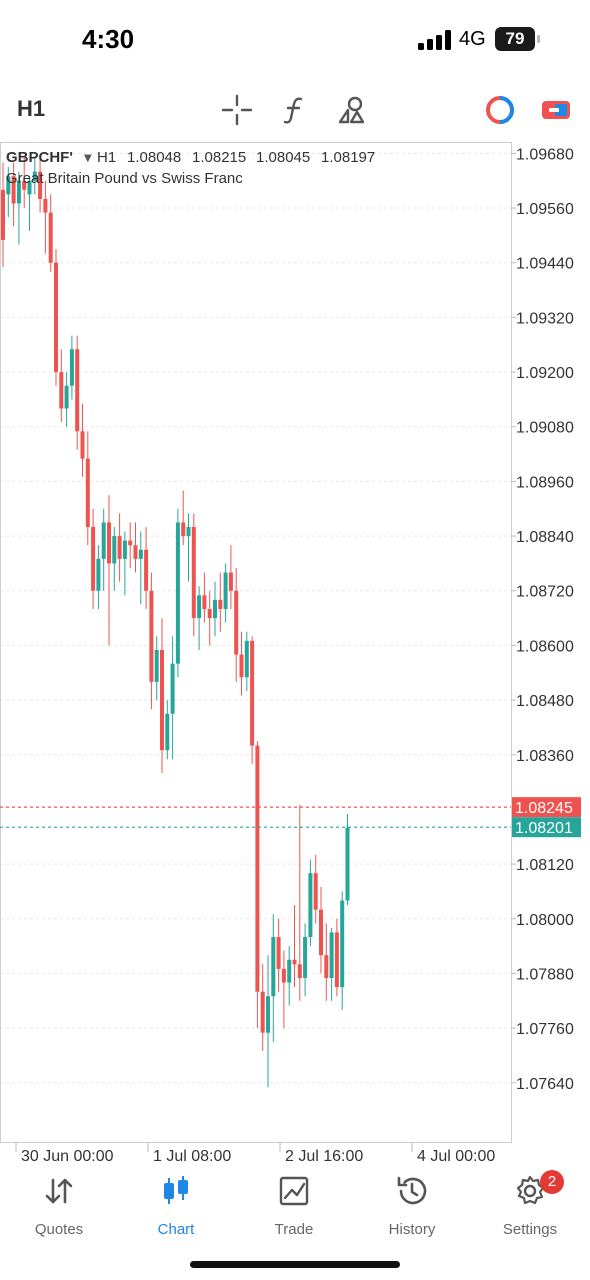 The width and height of the screenshot is (590, 1280). What do you see at coordinates (545, 865) in the screenshot?
I see `y-tick-label: 1.08120` at bounding box center [545, 865].